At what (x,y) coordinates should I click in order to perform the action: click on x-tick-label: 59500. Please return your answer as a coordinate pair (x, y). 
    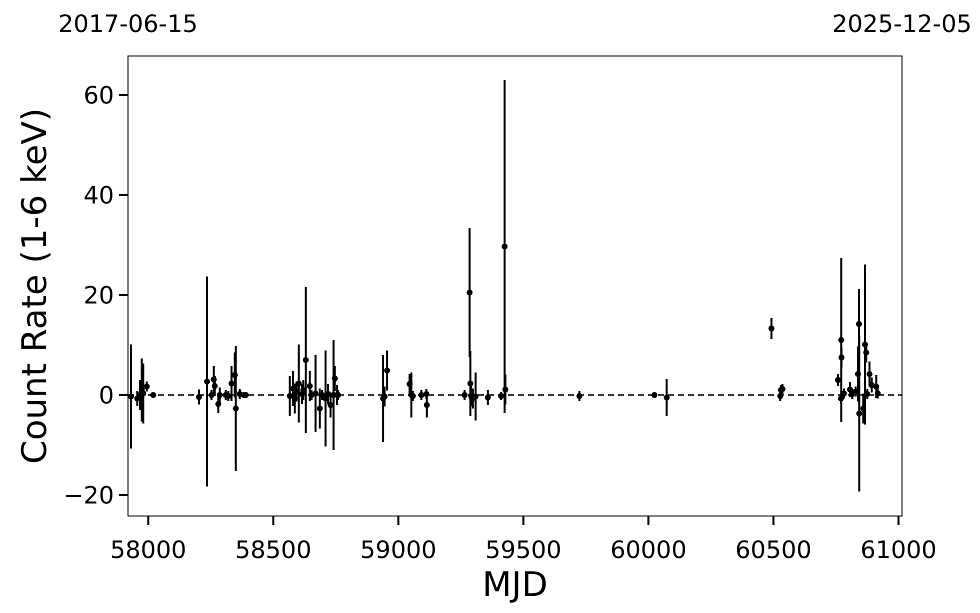
    Looking at the image, I should click on (523, 550).